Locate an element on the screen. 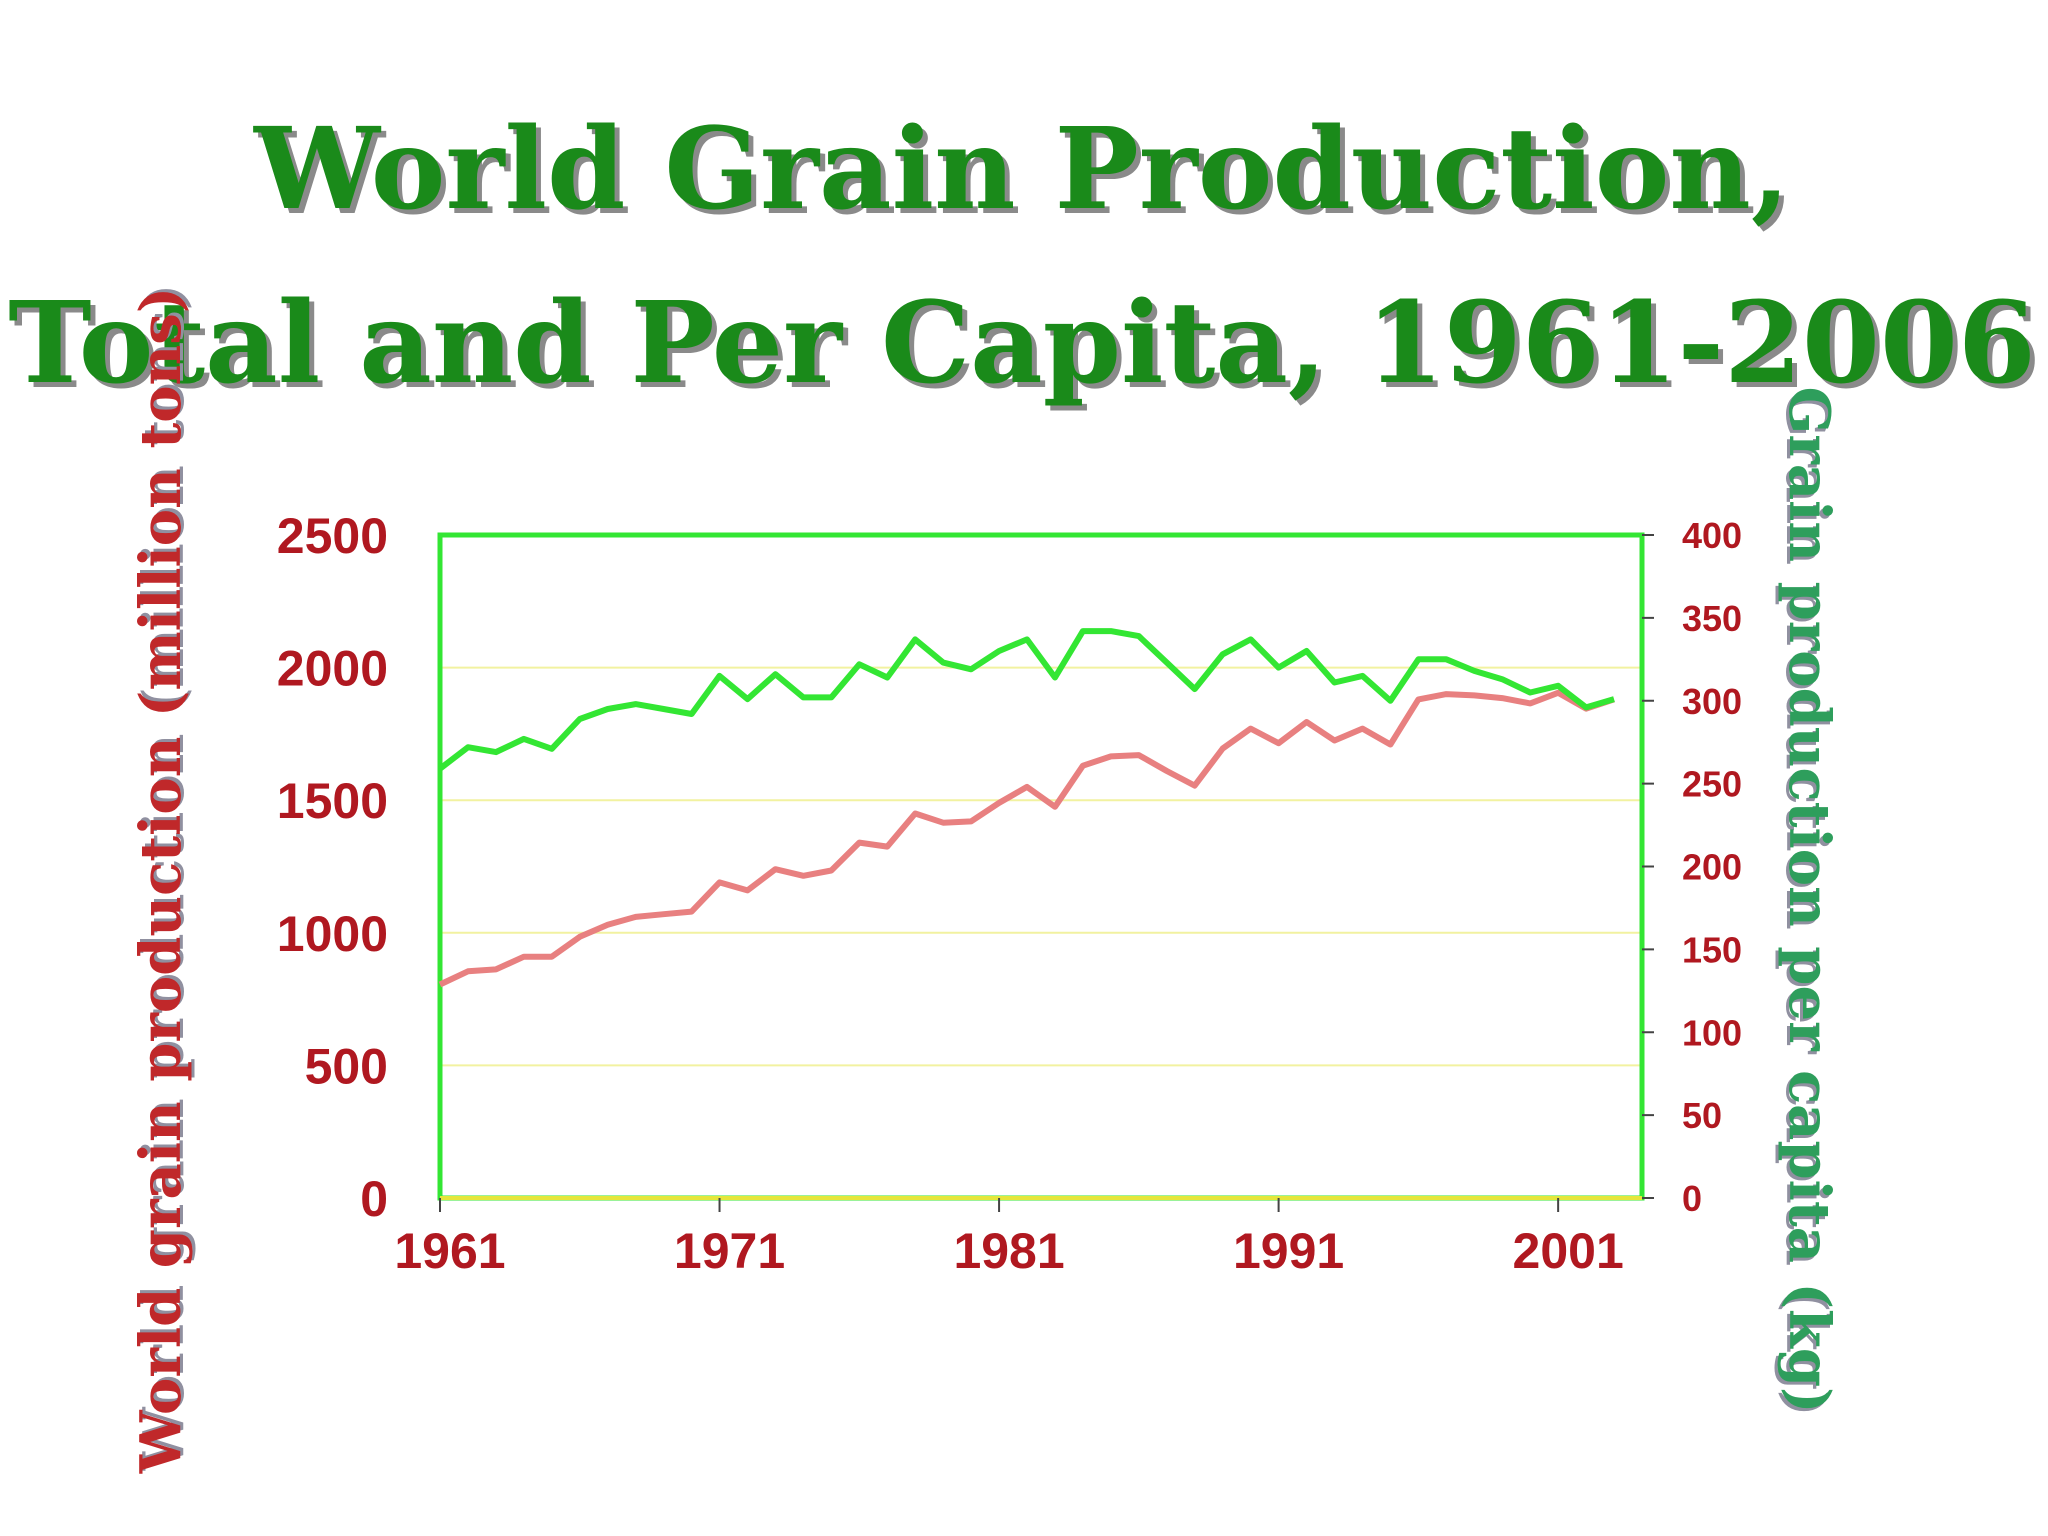 This screenshot has height=1536, width=2048. y-axis-label-left-shadow: World grain production (million tons) is located at coordinates (164, 878).